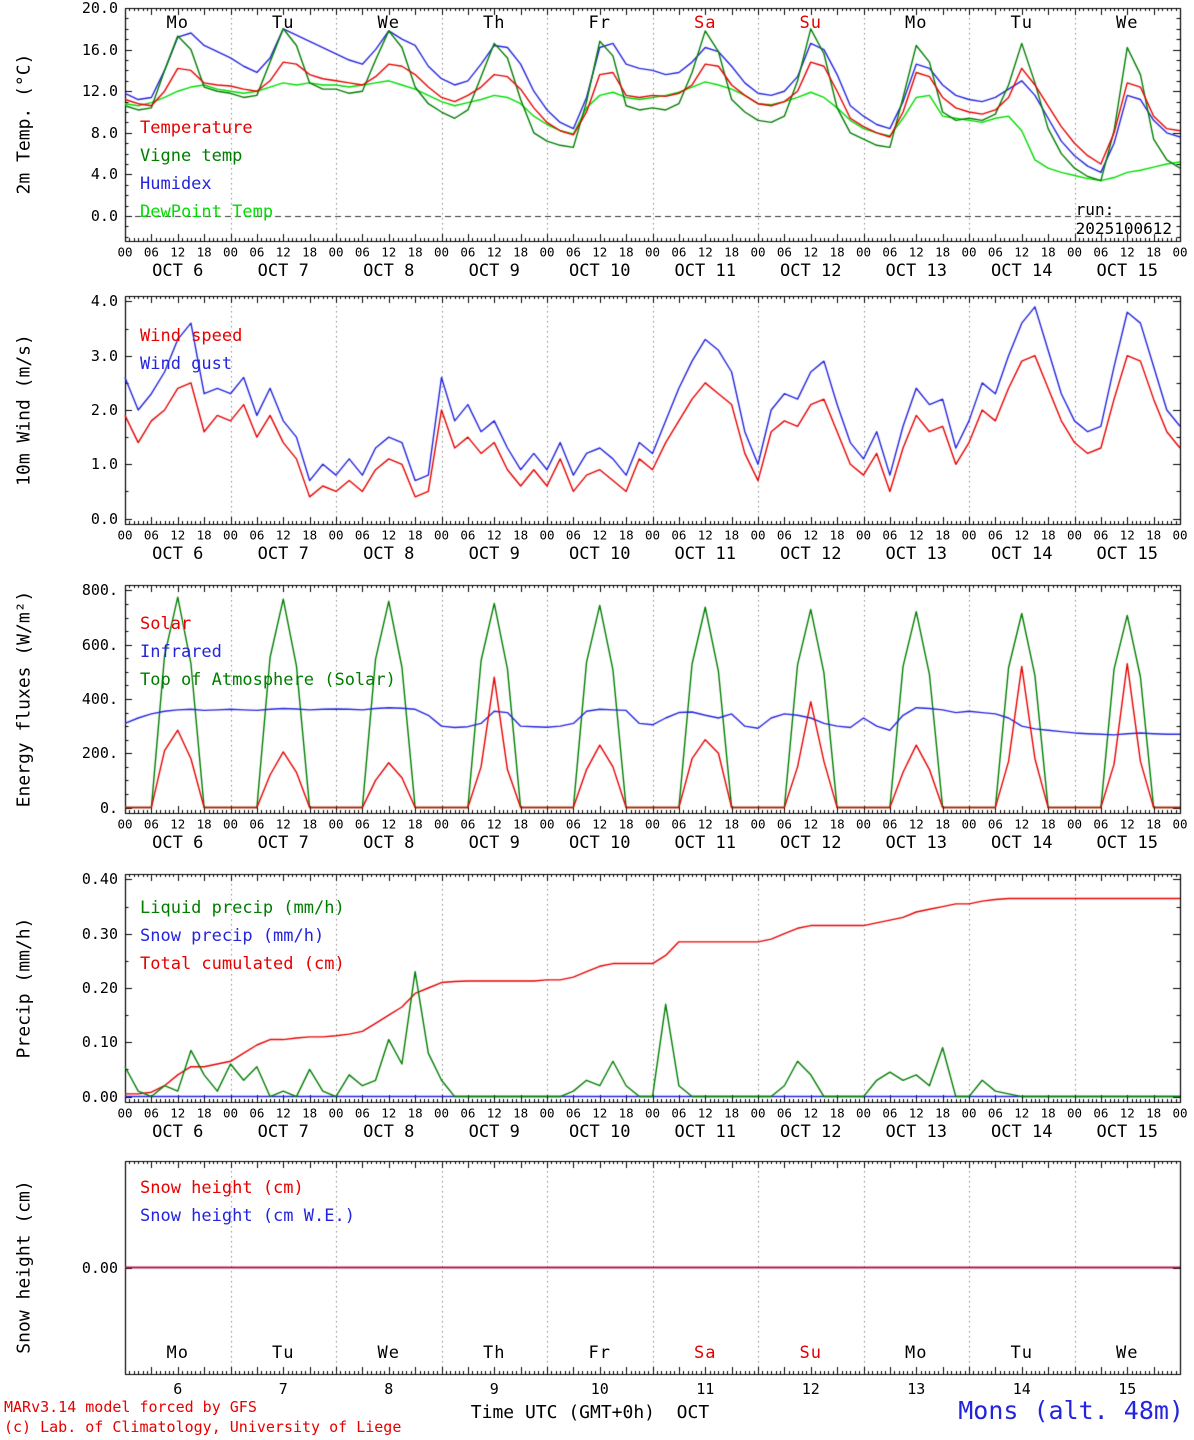  I want to click on model-credit-line: MARv3.14 model forced by GFS, so click(130, 1407).